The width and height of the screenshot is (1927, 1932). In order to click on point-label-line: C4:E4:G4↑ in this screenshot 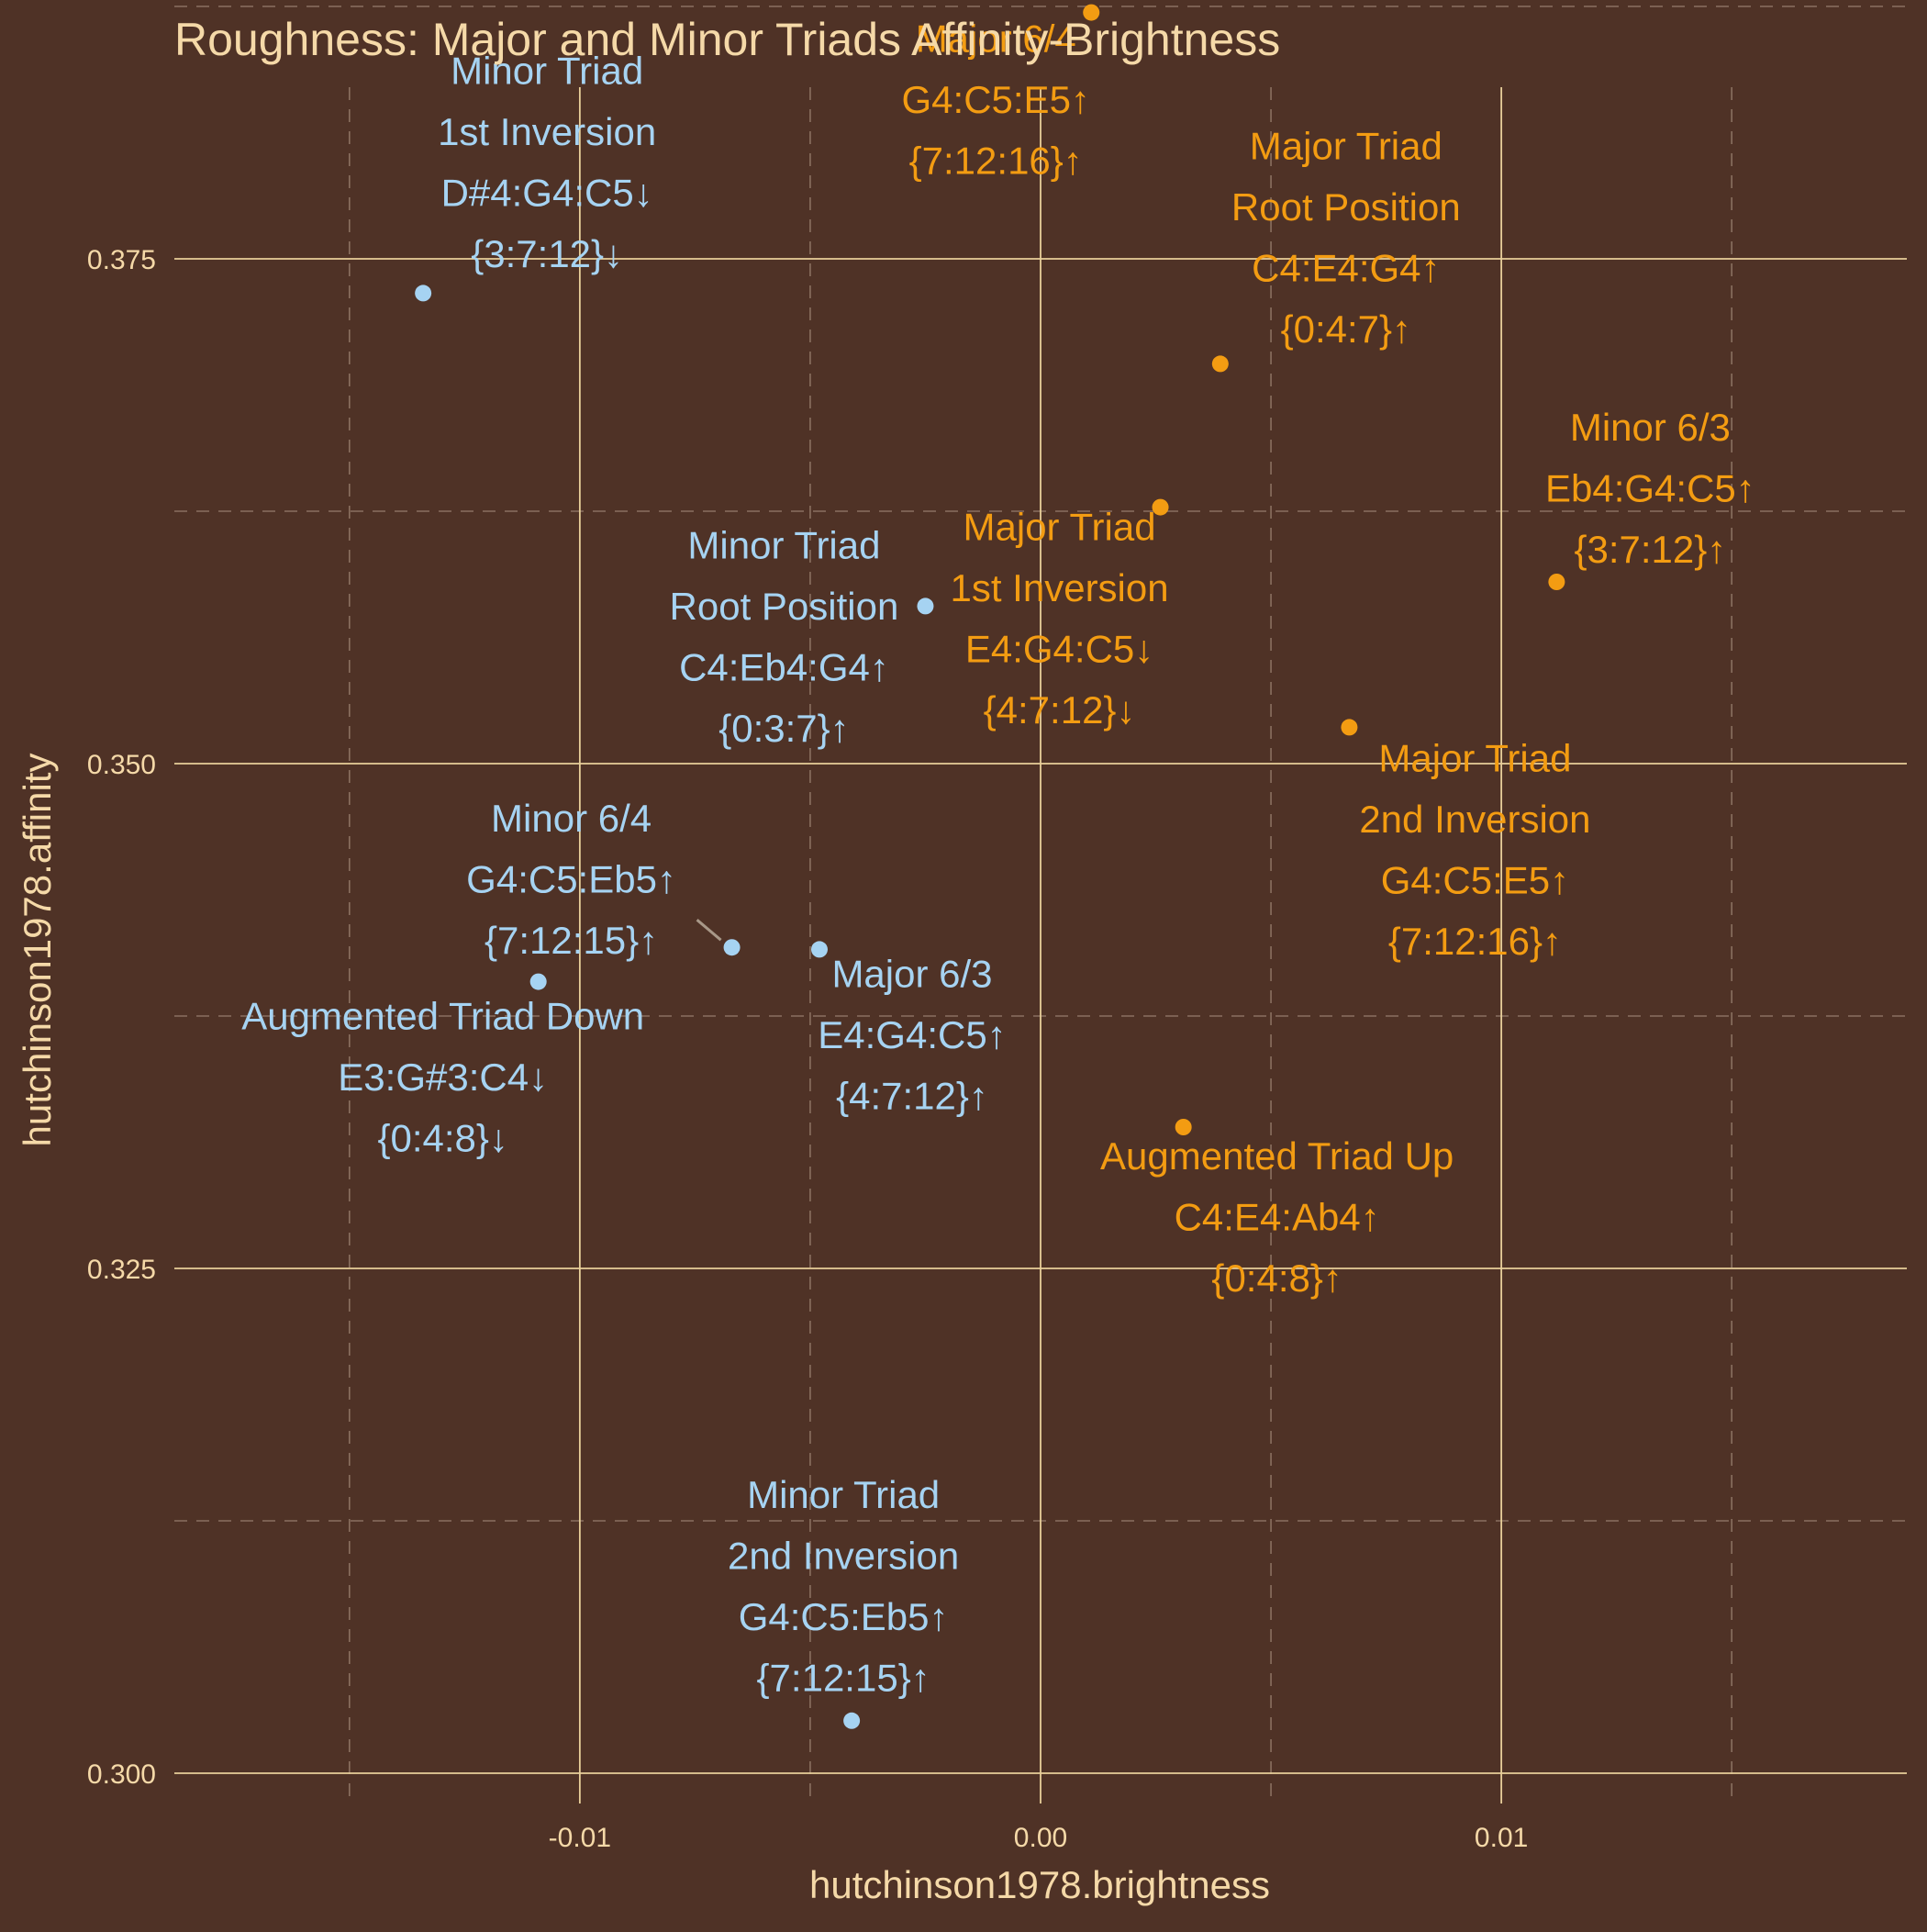, I will do `click(1346, 267)`.